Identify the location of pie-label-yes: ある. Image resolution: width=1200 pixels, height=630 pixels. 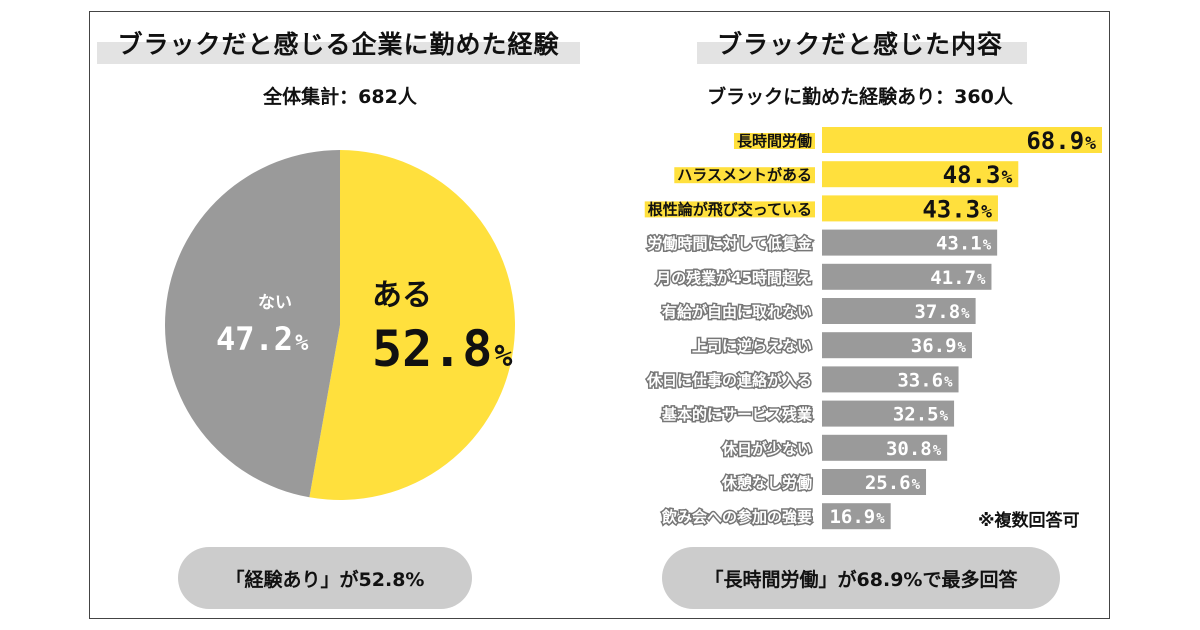
(402, 295).